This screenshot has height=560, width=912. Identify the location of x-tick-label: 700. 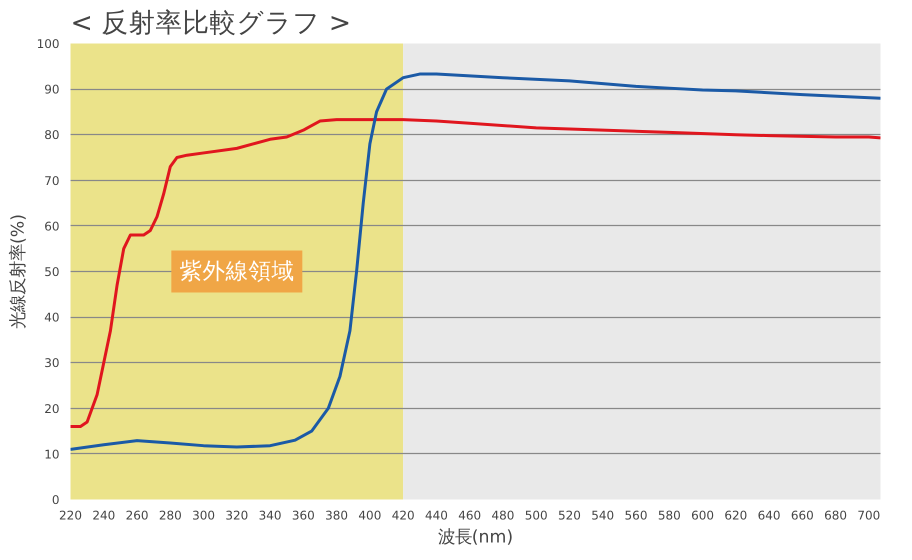
(868, 515).